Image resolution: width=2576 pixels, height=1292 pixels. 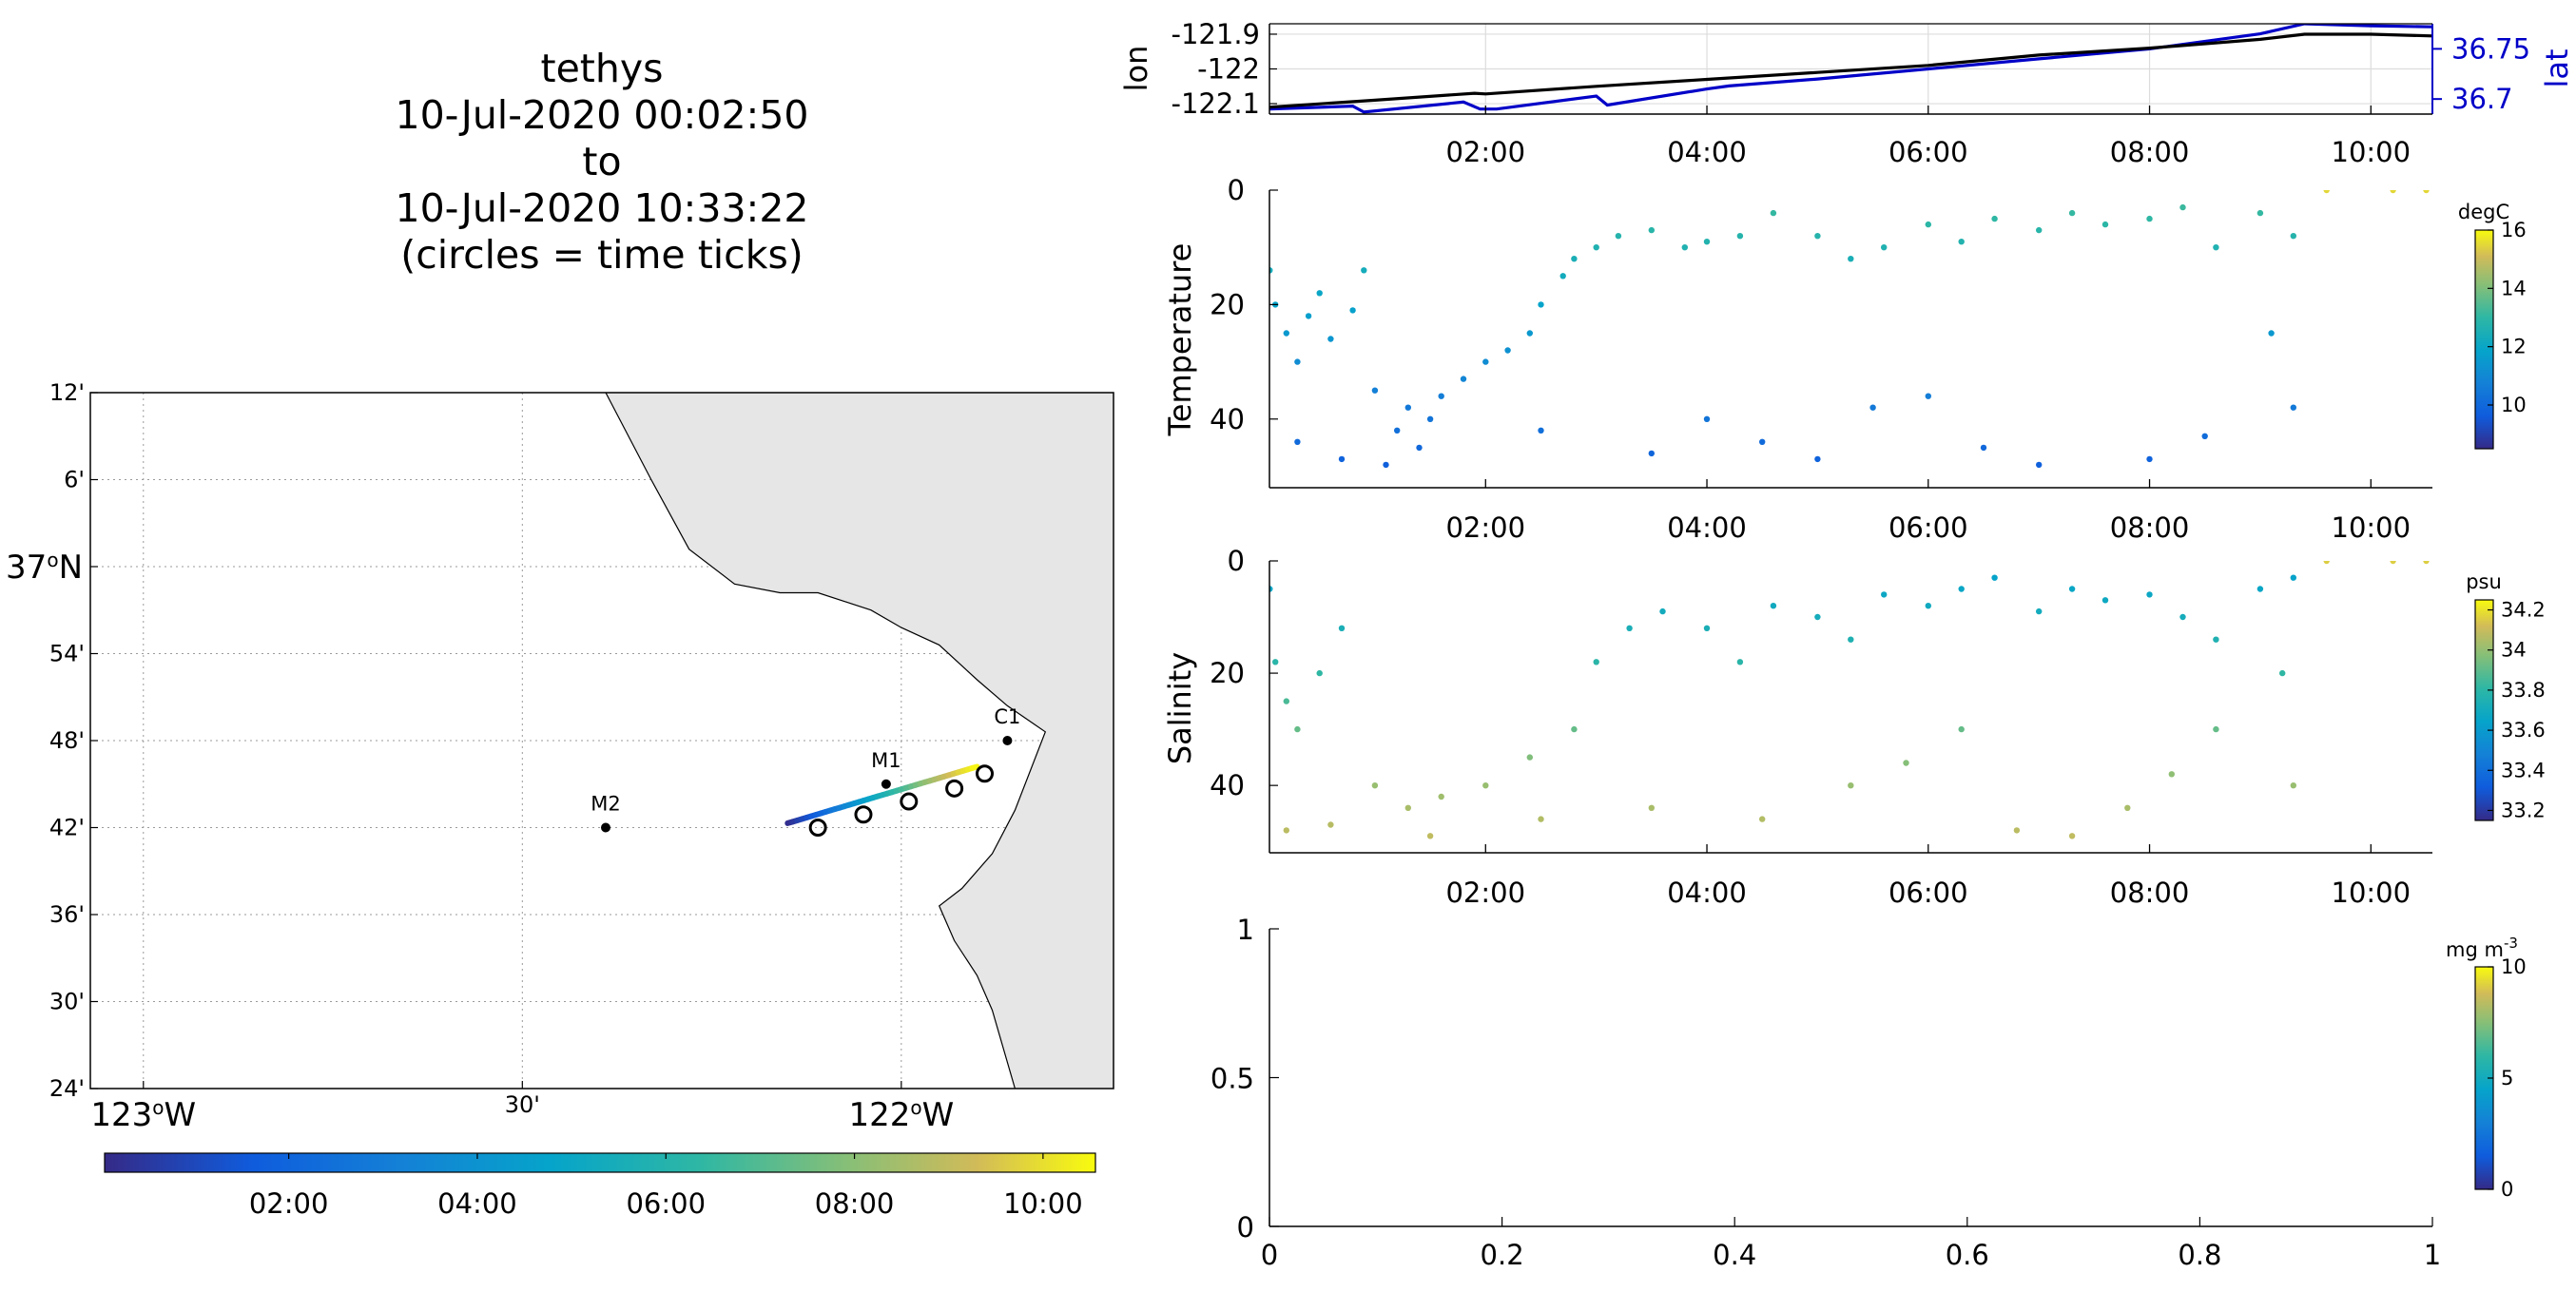 What do you see at coordinates (1216, 34) in the screenshot?
I see `nav-lon-tick-label-0: -121.9` at bounding box center [1216, 34].